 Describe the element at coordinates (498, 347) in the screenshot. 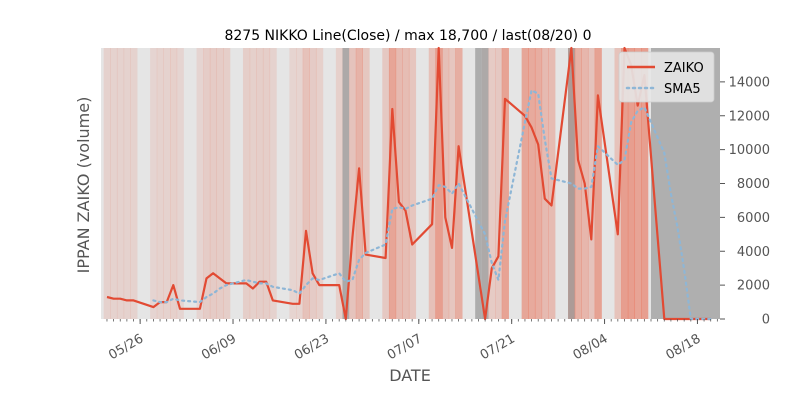

I see `x-tick-label-4: 07/21` at that location.